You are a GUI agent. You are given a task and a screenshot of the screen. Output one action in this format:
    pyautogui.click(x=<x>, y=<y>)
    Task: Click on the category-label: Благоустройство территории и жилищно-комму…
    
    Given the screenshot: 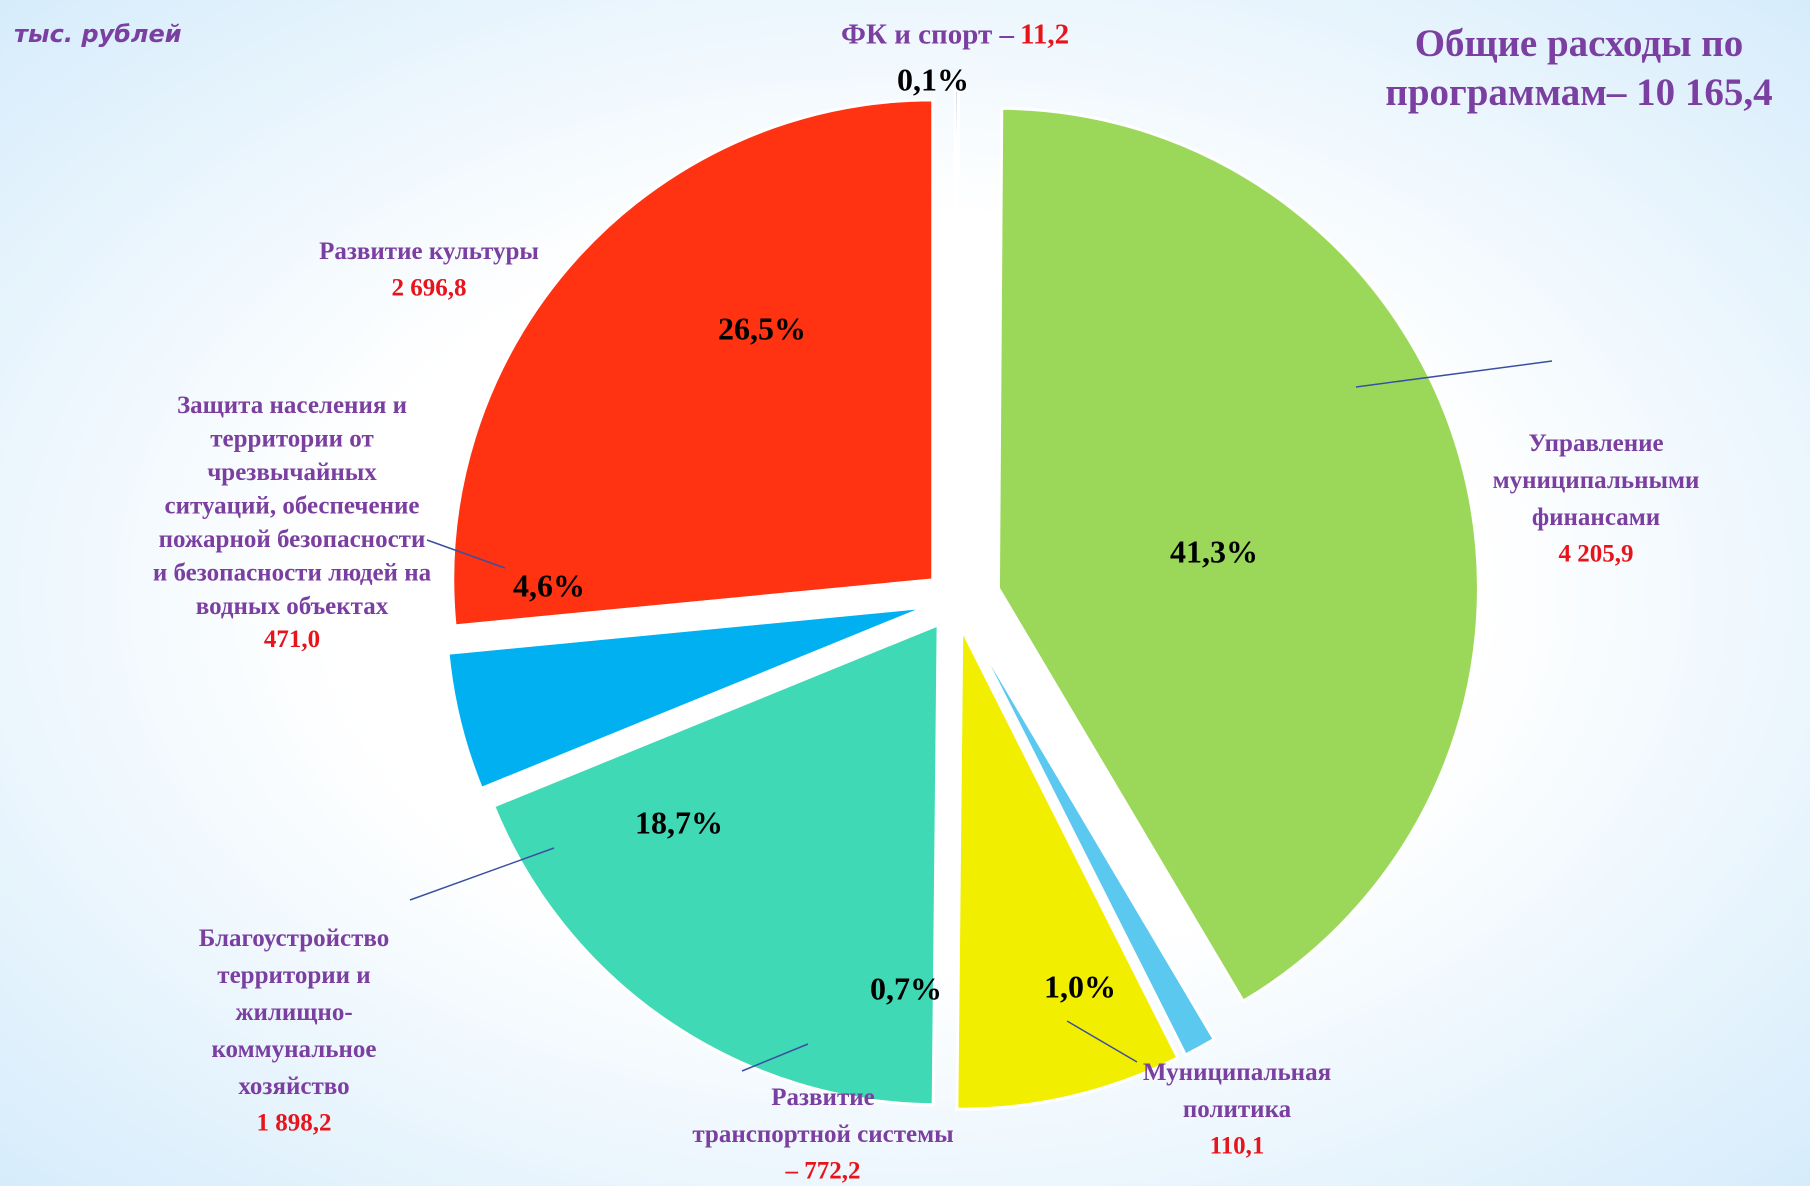 What is the action you would take?
    pyautogui.click(x=294, y=1012)
    